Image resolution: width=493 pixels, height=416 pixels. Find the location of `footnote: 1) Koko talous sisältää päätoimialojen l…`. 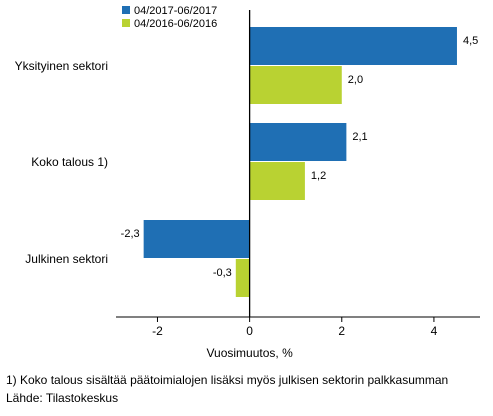

footnote: 1) Koko talous sisältää päätoimialojen l… is located at coordinates (227, 380).